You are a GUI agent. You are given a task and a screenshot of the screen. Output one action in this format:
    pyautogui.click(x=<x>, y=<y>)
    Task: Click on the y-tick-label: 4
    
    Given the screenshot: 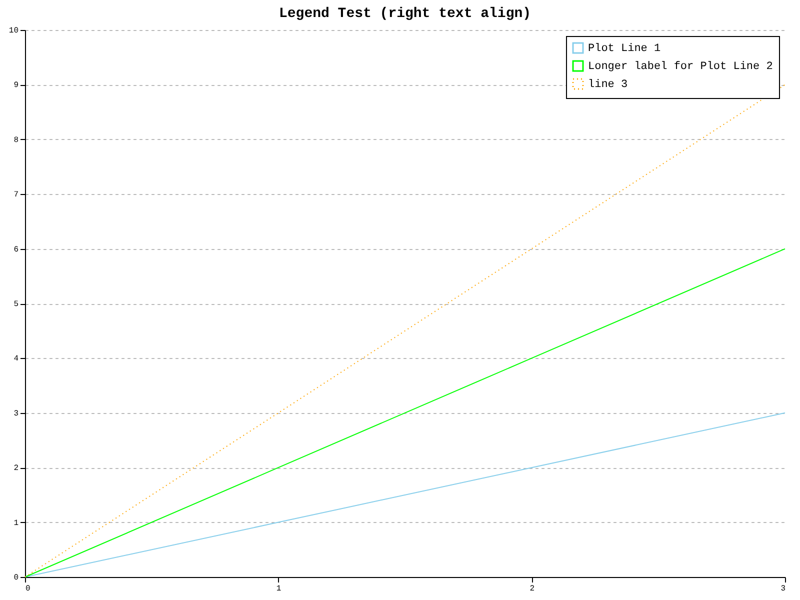 What is the action you would take?
    pyautogui.click(x=16, y=359)
    